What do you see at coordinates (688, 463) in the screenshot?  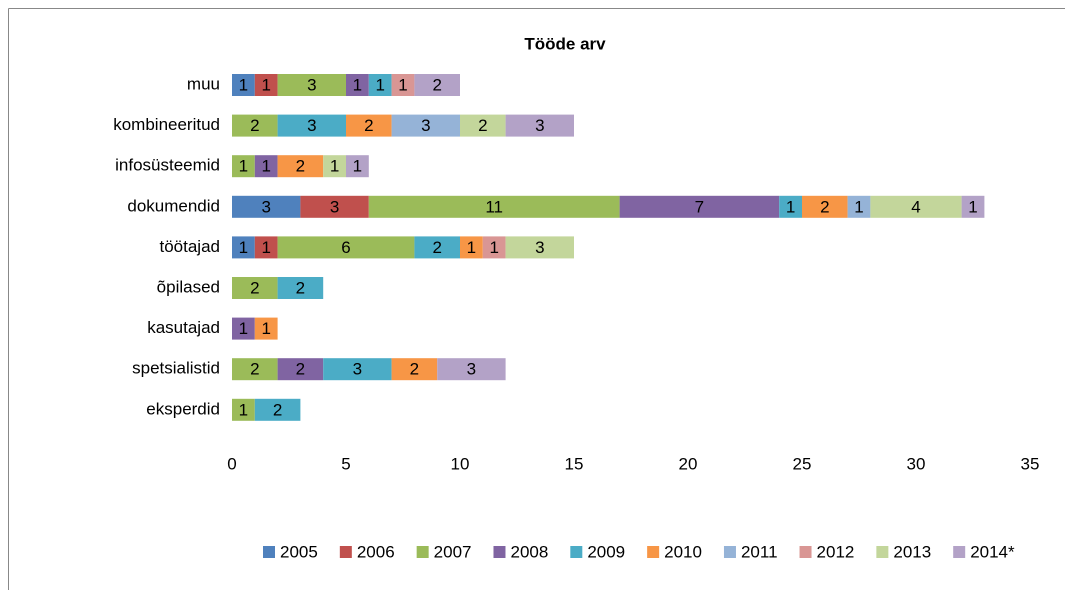 I see `x-tick-label: 20` at bounding box center [688, 463].